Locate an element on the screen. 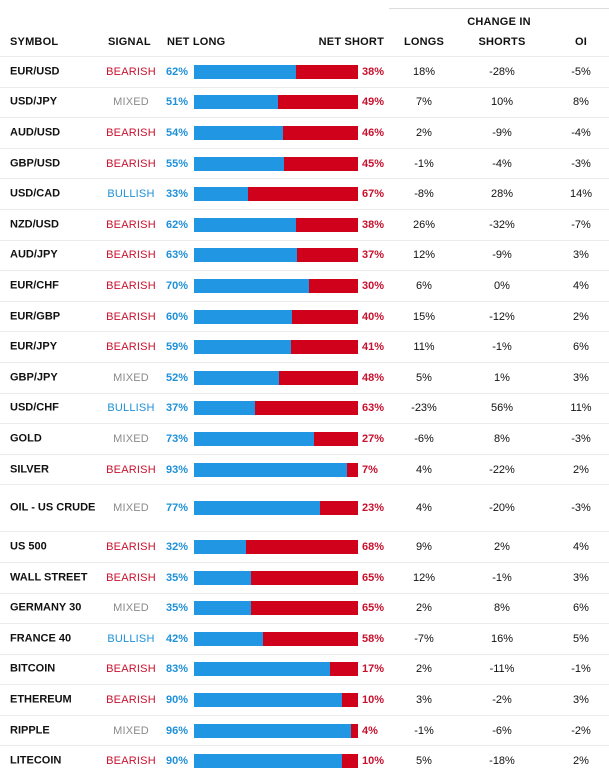  symbol-link: AUD/JPY is located at coordinates (34, 254).